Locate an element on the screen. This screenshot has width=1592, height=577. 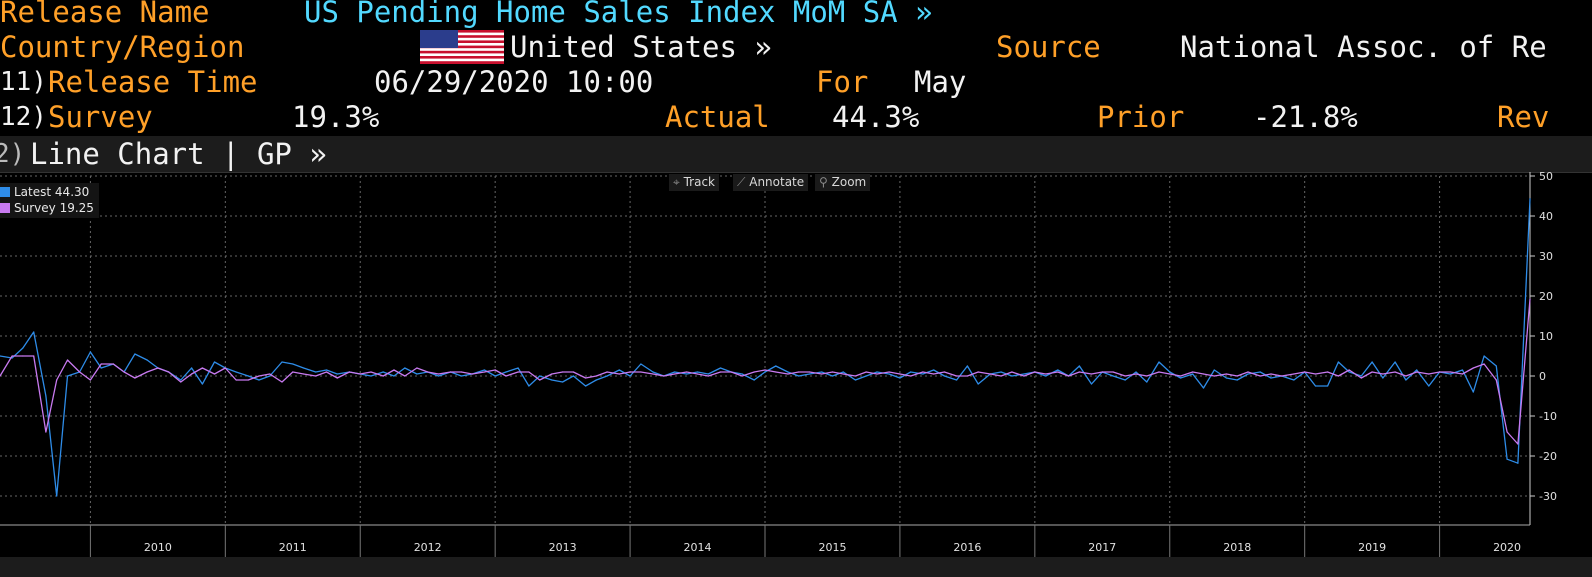
zoom-button: ⚲ Zoom is located at coordinates (843, 182).